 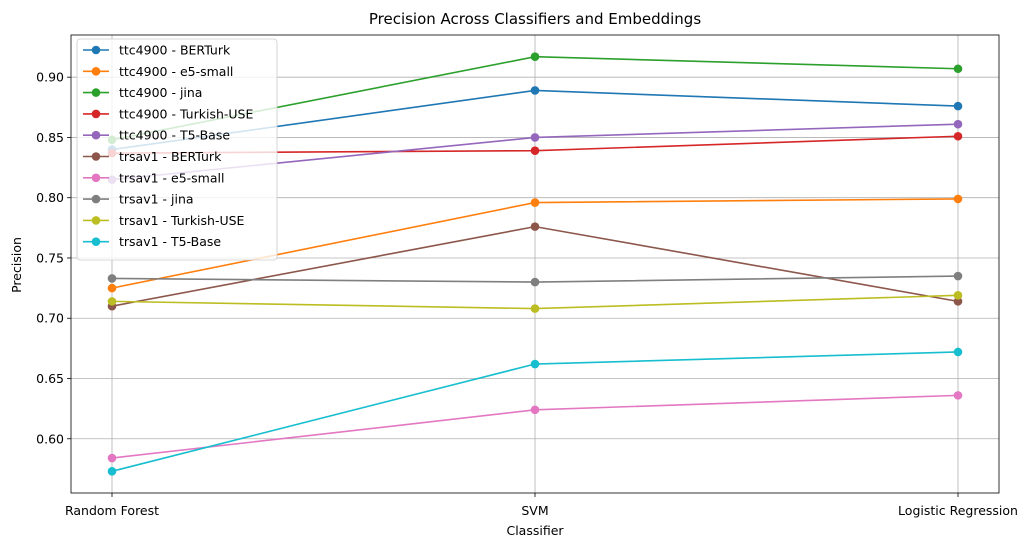 I want to click on y-tick-label: 0.70, so click(x=50, y=318).